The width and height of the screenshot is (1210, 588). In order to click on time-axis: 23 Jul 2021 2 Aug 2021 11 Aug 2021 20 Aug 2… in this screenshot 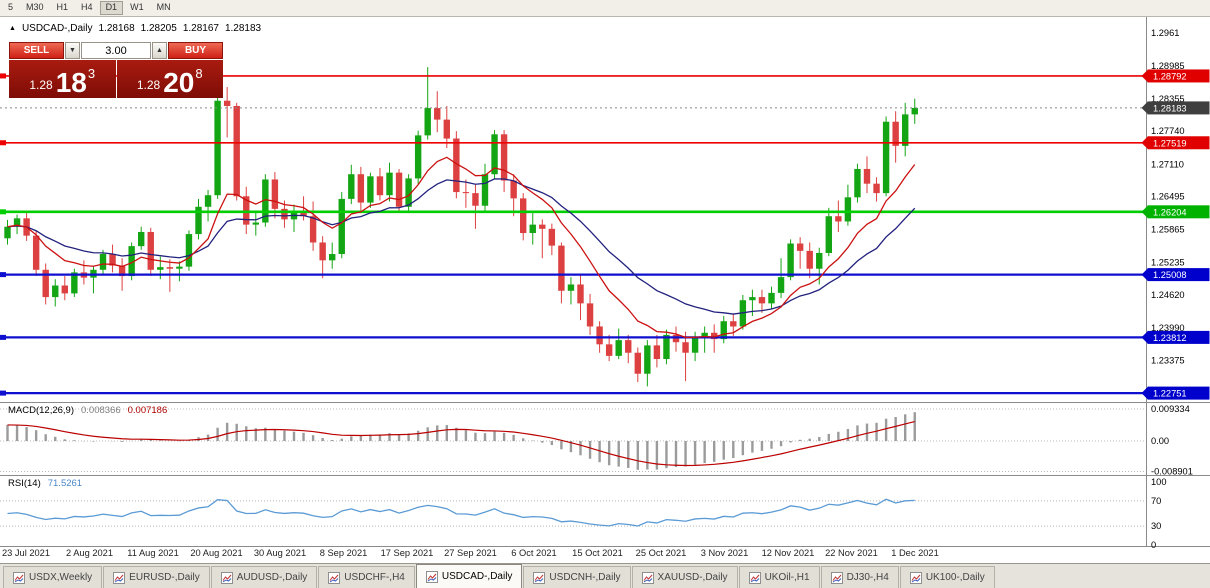, I will do `click(573, 555)`.